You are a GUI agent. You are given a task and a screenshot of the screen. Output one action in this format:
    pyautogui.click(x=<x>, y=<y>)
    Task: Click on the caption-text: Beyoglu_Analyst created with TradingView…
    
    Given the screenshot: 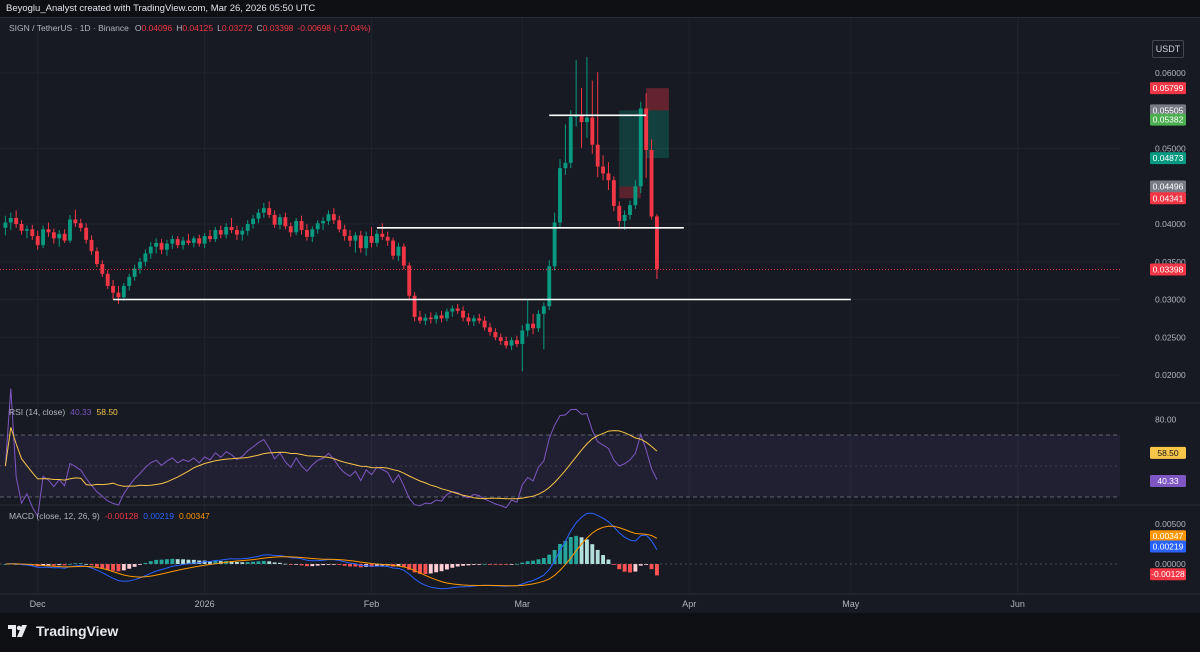 What is the action you would take?
    pyautogui.click(x=161, y=8)
    